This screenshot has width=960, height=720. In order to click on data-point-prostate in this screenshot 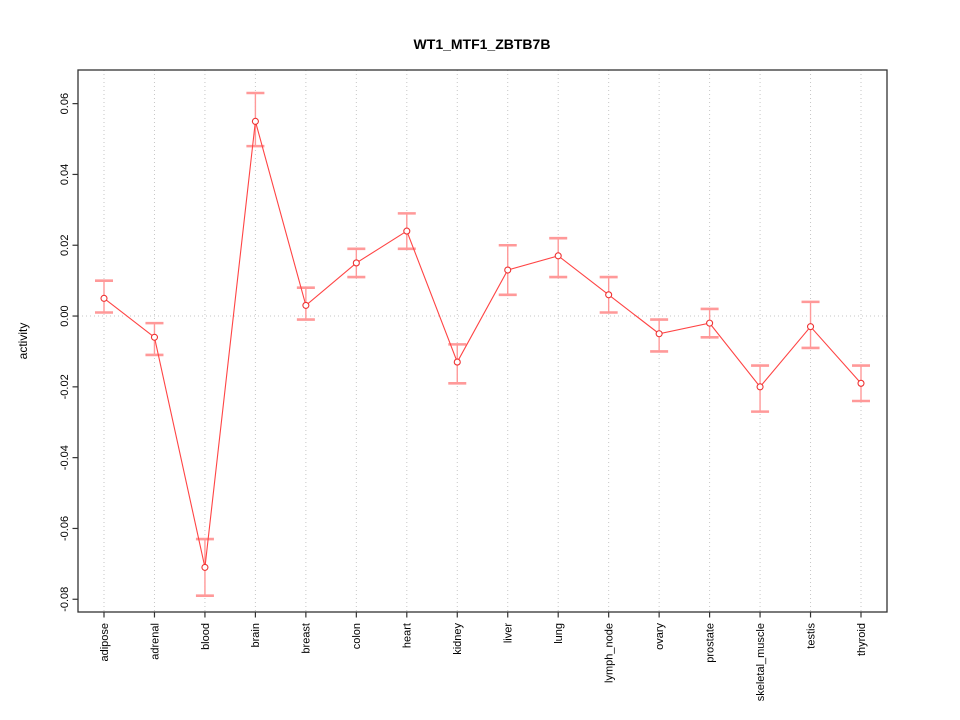, I will do `click(710, 323)`.